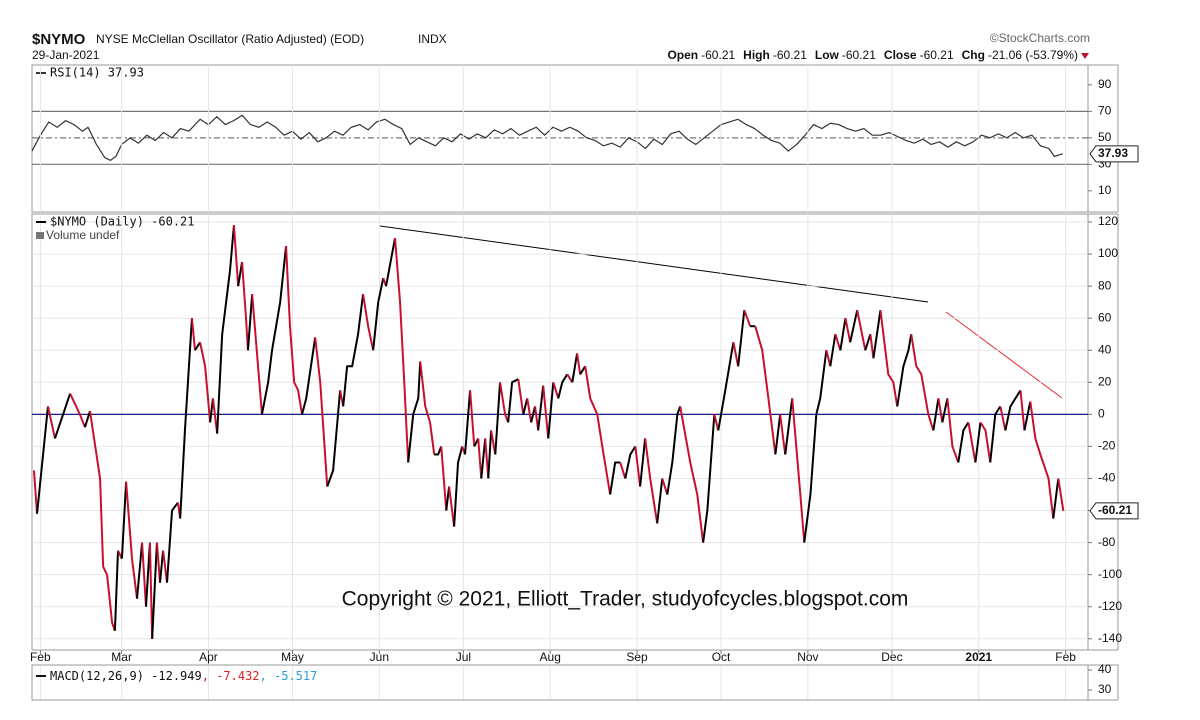 The width and height of the screenshot is (1200, 720). Describe the element at coordinates (1110, 574) in the screenshot. I see `y-tick-label: -100` at that location.